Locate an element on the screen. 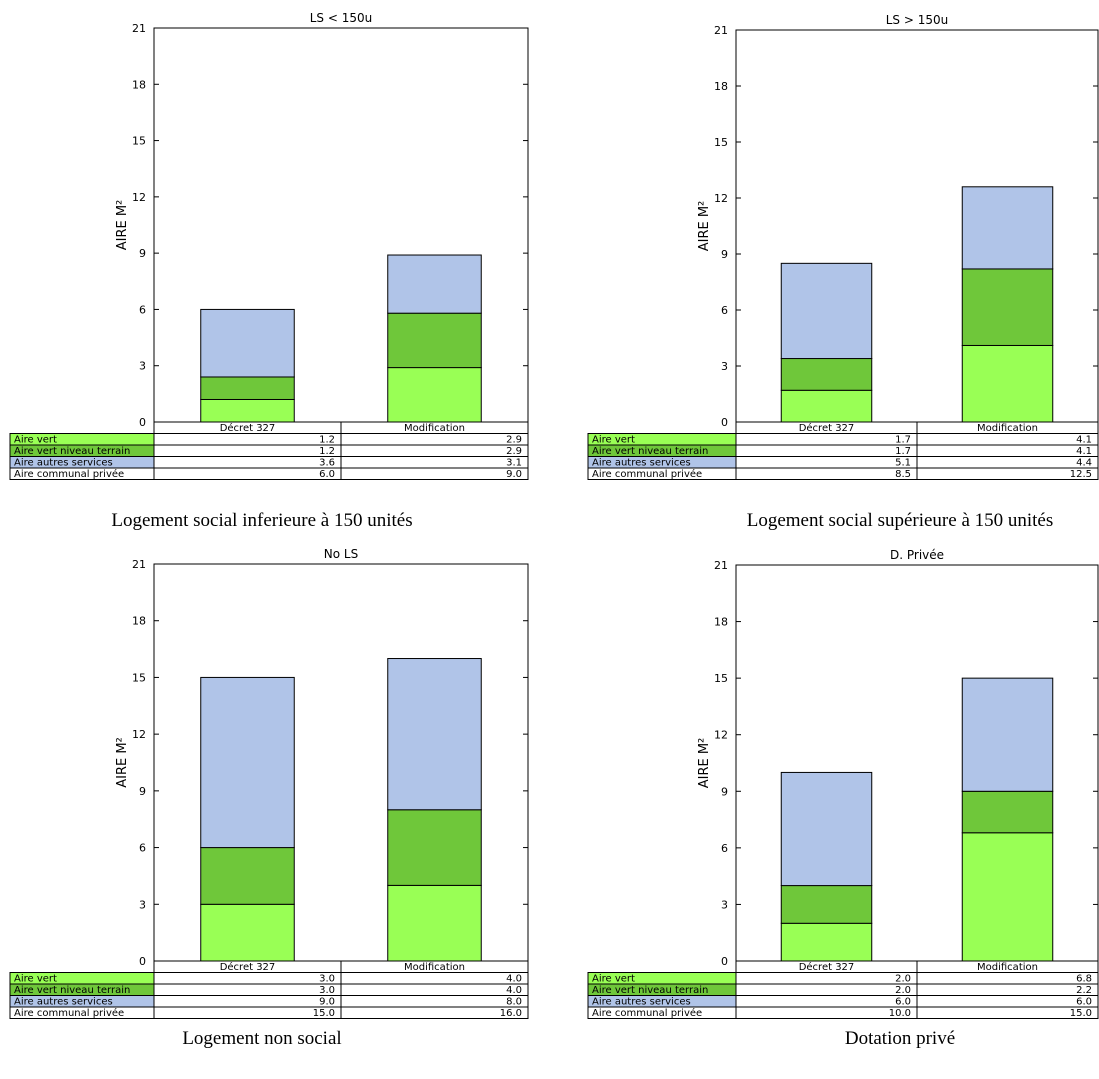 The width and height of the screenshot is (1099, 1079). panel-caption: Logement social supérieure à 150 unités is located at coordinates (900, 520).